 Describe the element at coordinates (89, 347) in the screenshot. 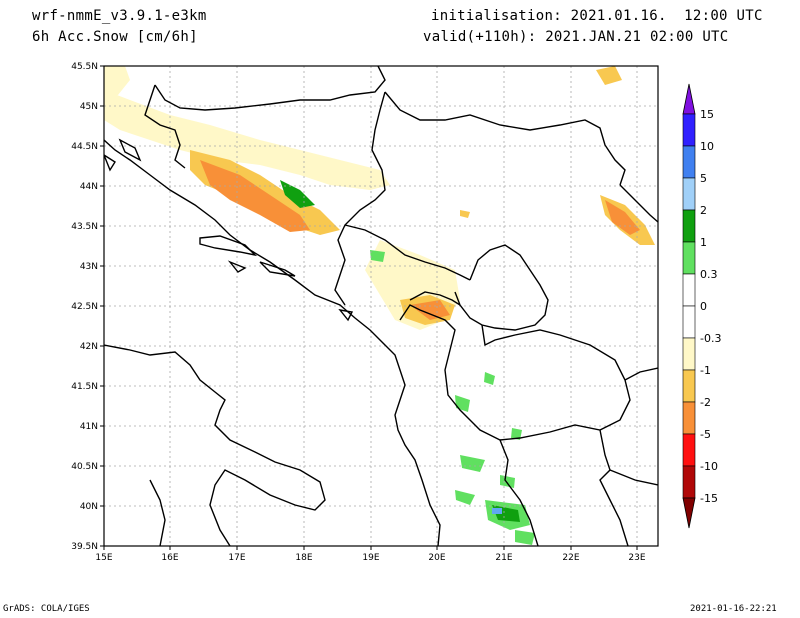

I see `lat-label: 42N` at that location.